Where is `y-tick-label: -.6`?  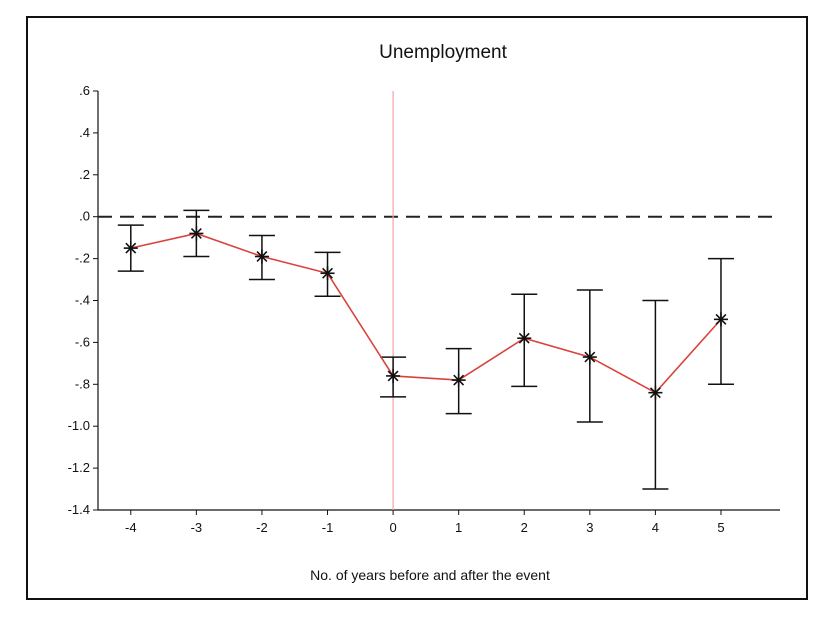 y-tick-label: -.6 is located at coordinates (82, 341).